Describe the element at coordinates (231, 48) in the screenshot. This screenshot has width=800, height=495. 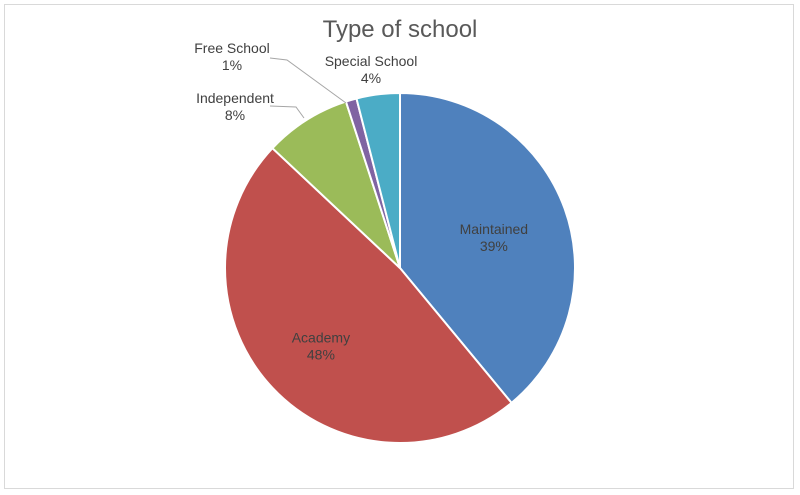
I see `slice-label-name: Free School` at that location.